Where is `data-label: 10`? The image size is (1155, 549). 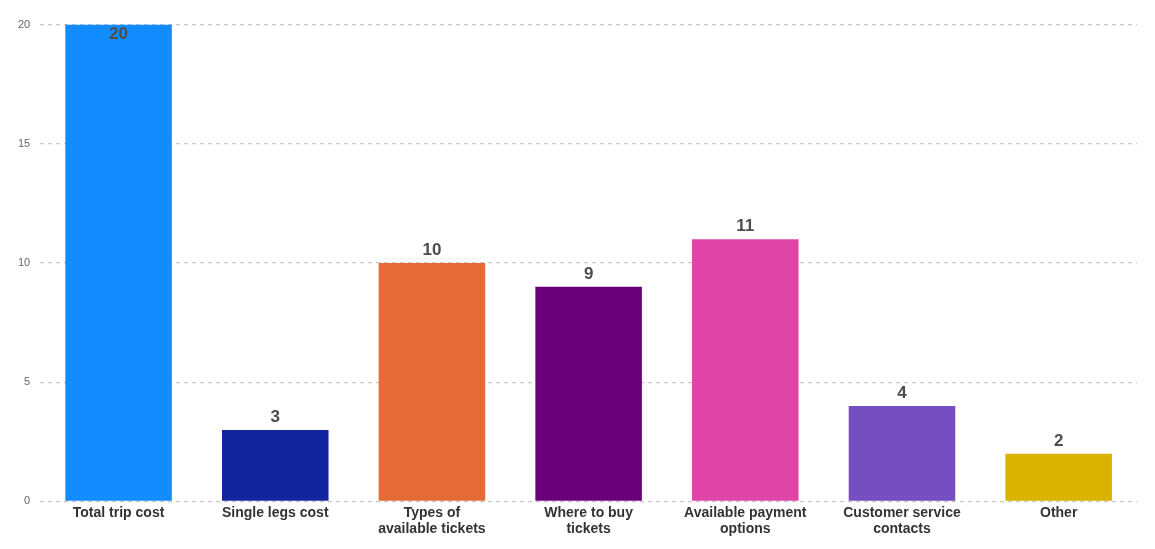 data-label: 10 is located at coordinates (432, 250).